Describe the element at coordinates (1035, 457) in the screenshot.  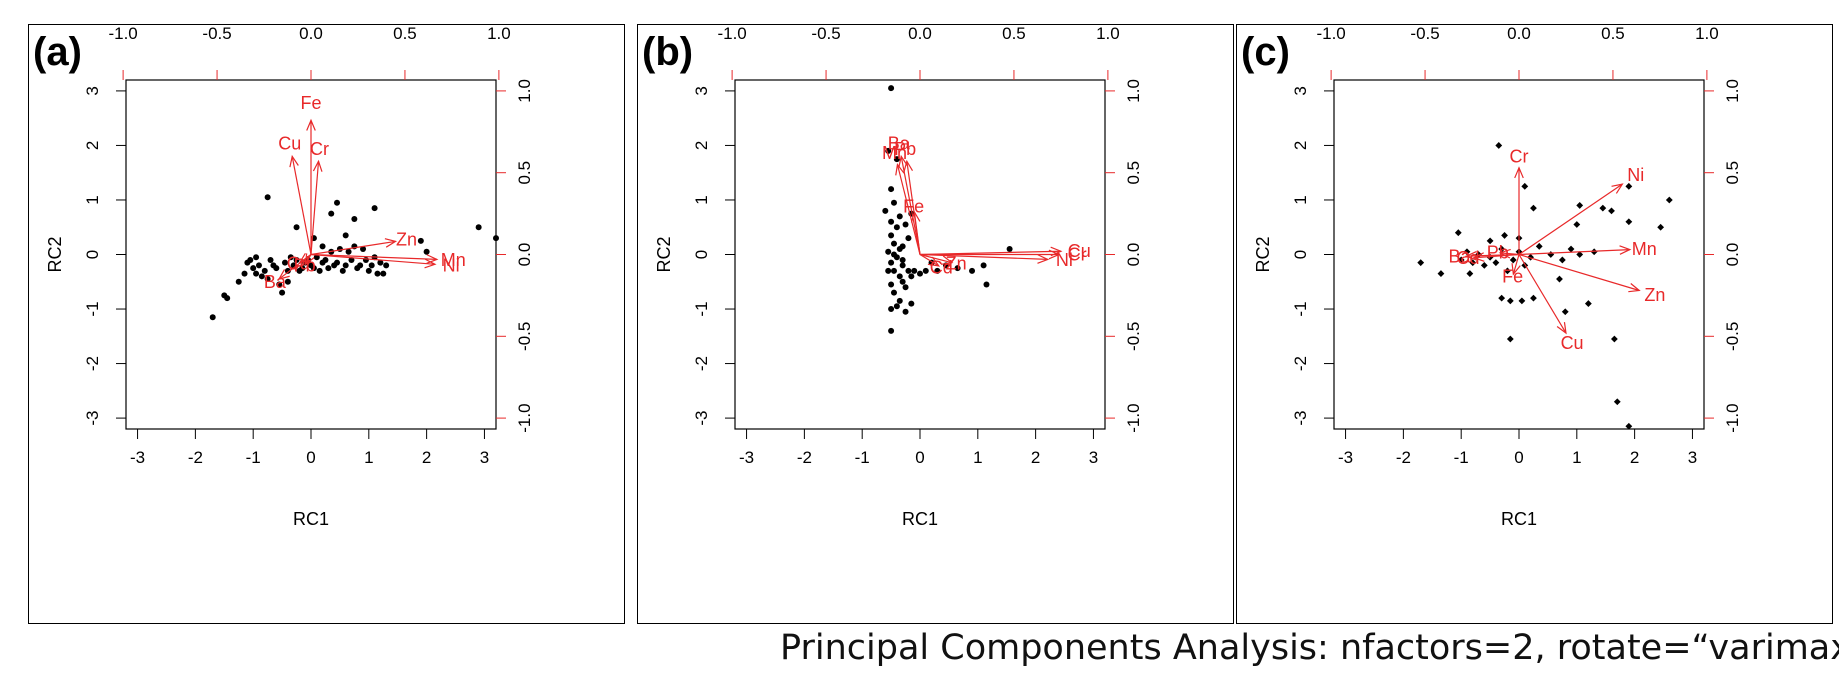
I see `x-tick-label: 2` at that location.